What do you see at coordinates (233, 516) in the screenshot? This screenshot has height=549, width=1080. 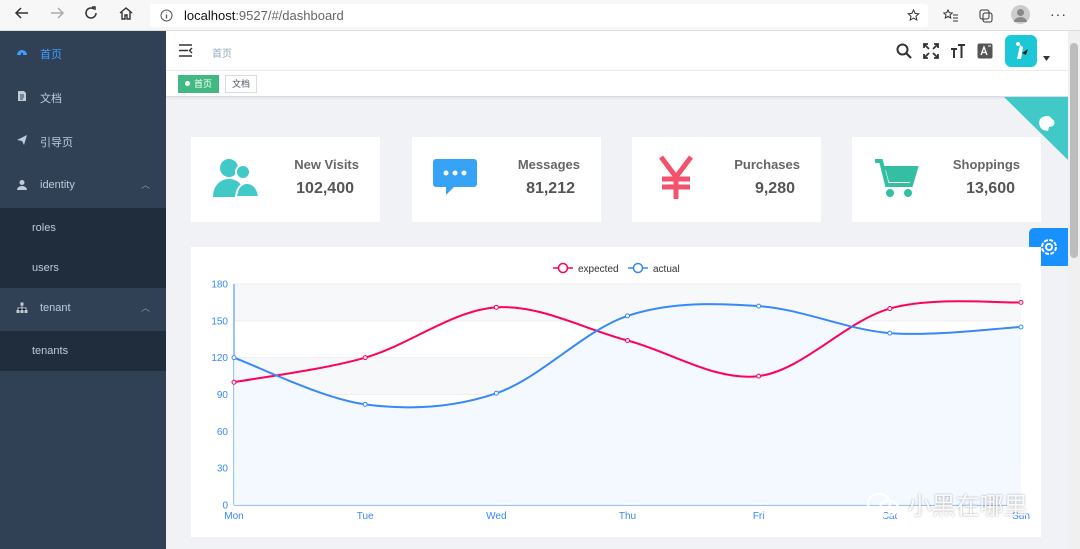 I see `x-tick-label: Mon` at bounding box center [233, 516].